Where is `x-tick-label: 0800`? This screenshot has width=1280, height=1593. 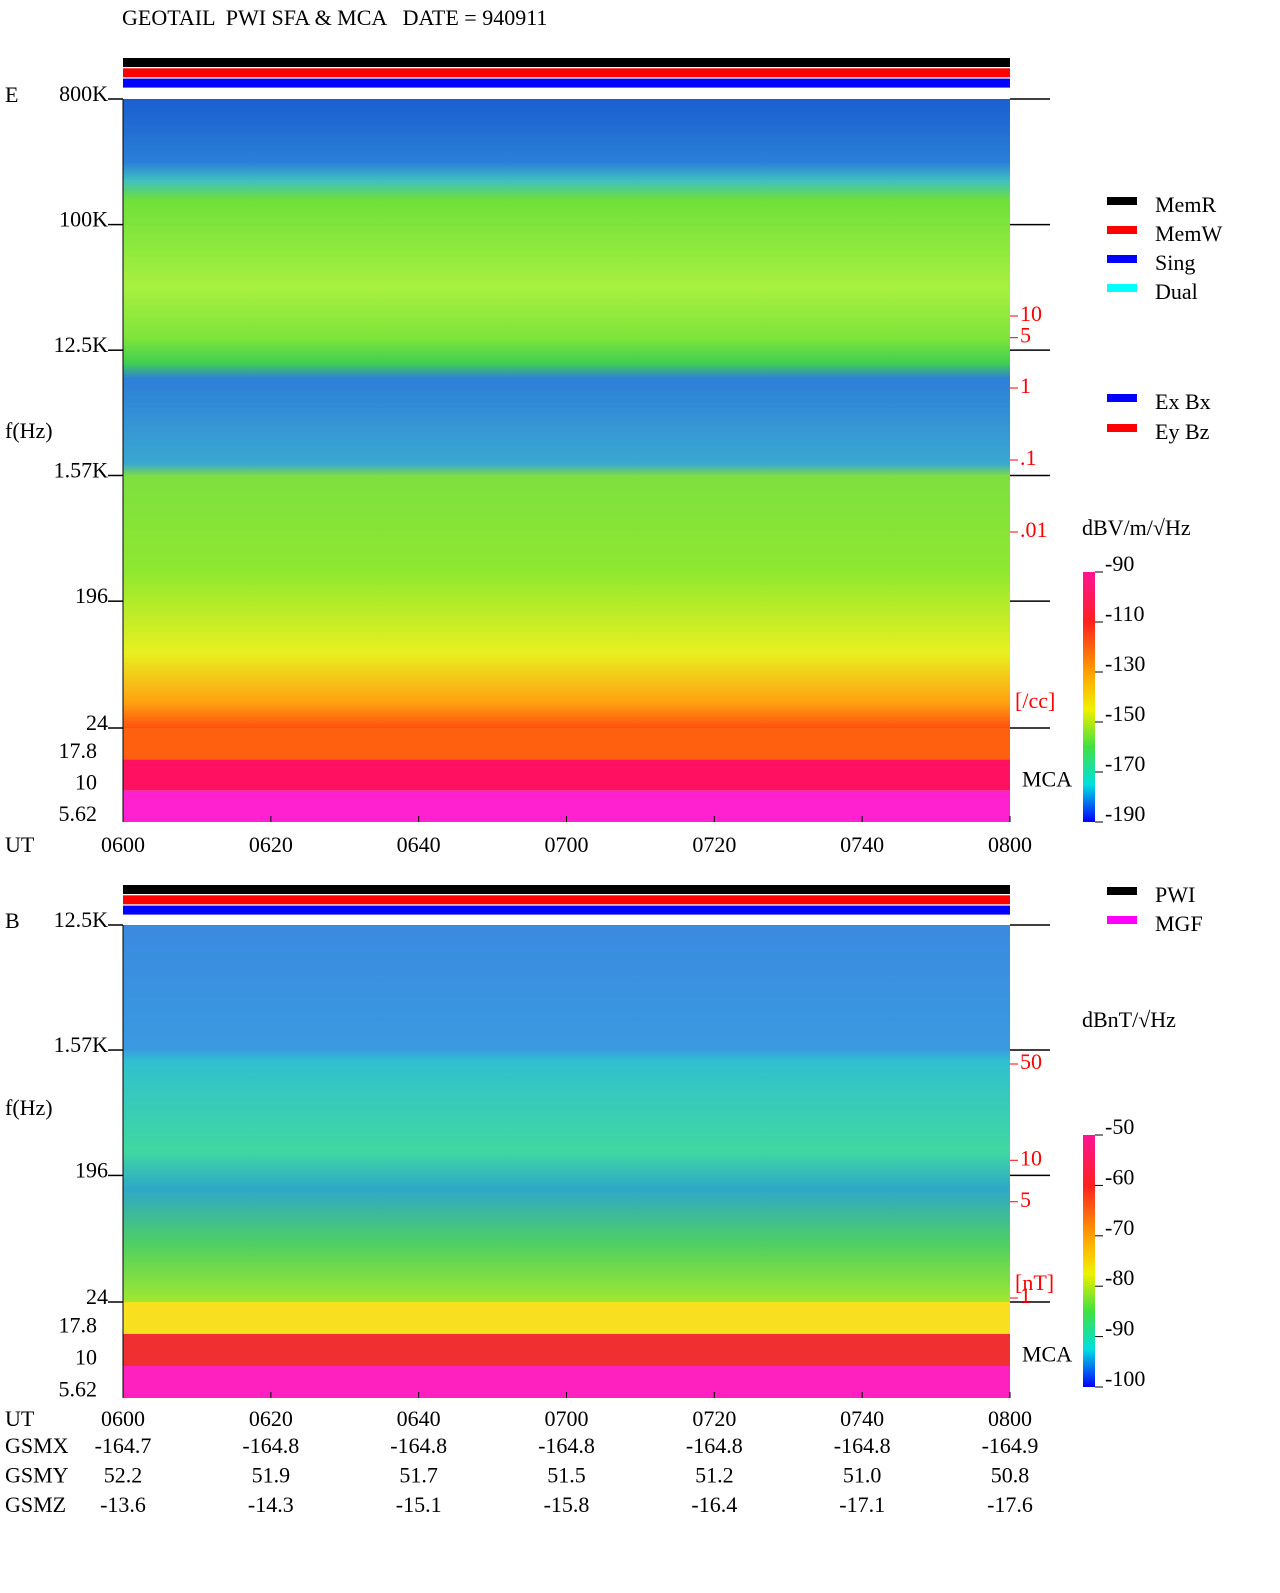 x-tick-label: 0800 is located at coordinates (1010, 844).